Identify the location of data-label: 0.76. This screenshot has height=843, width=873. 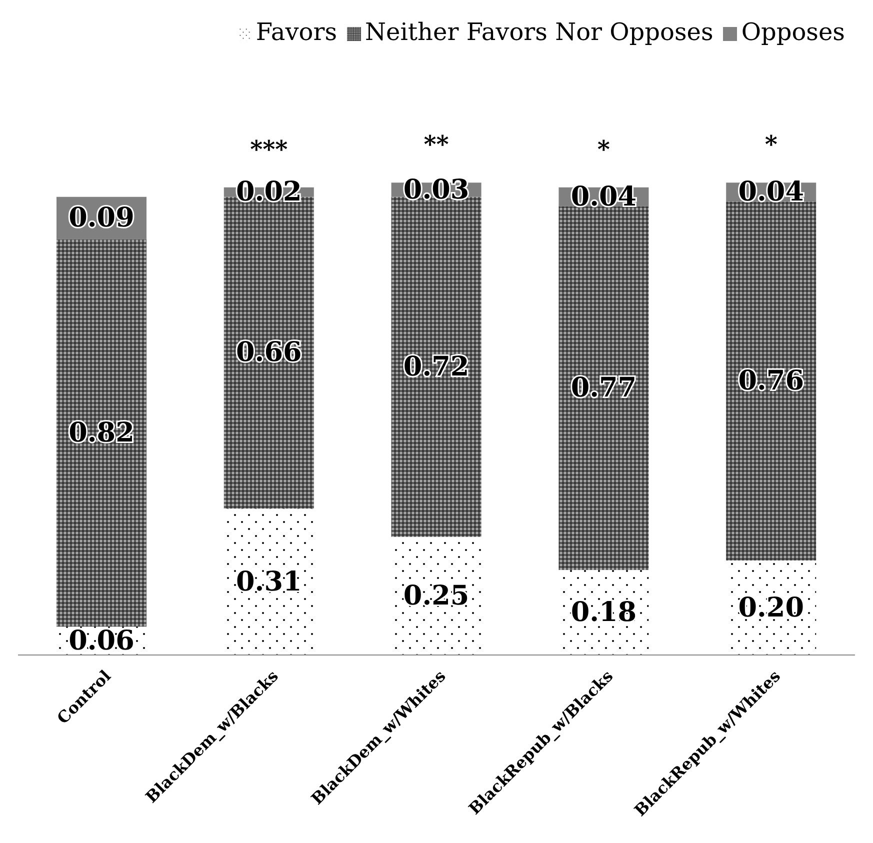
(771, 381).